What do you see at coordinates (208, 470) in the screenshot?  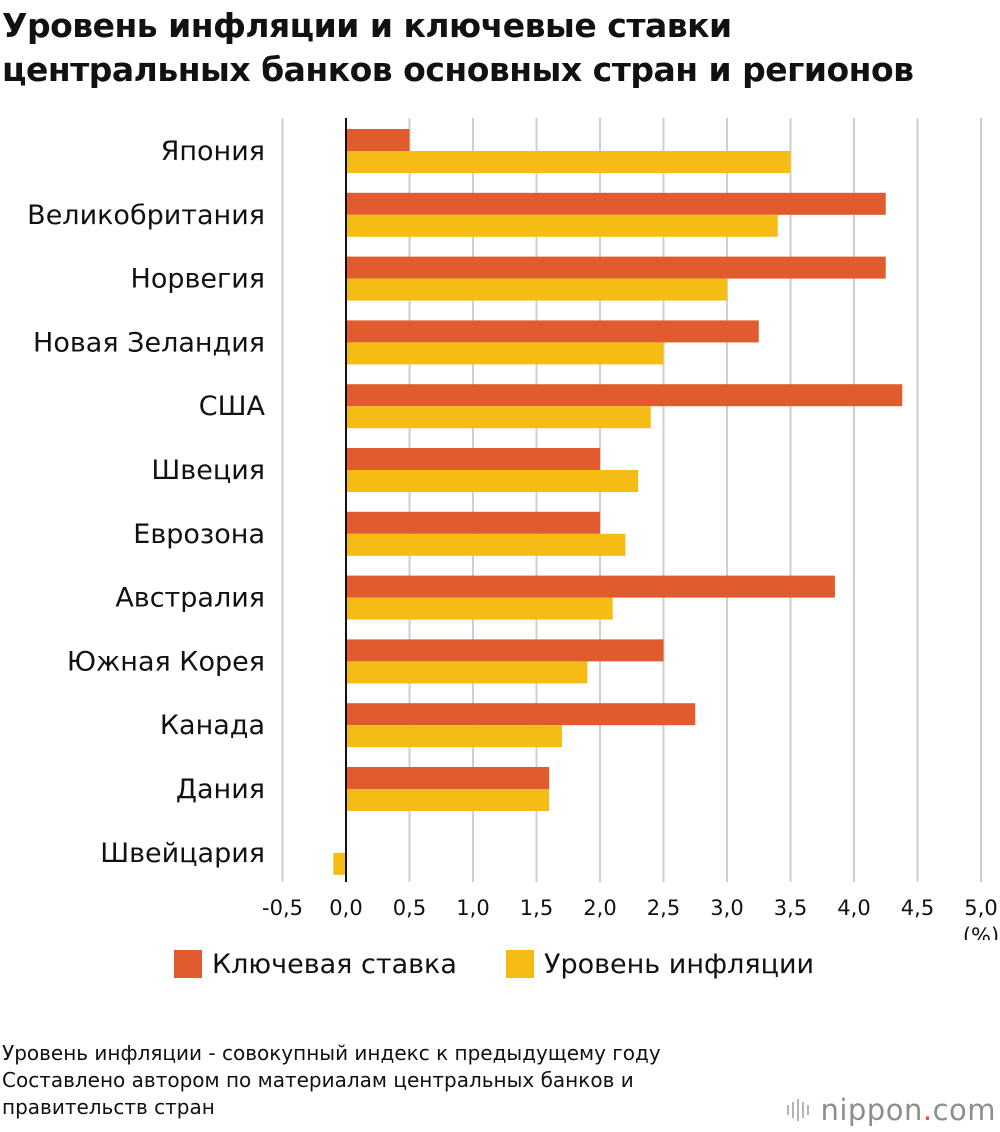 I see `category-label-5: Швеция` at bounding box center [208, 470].